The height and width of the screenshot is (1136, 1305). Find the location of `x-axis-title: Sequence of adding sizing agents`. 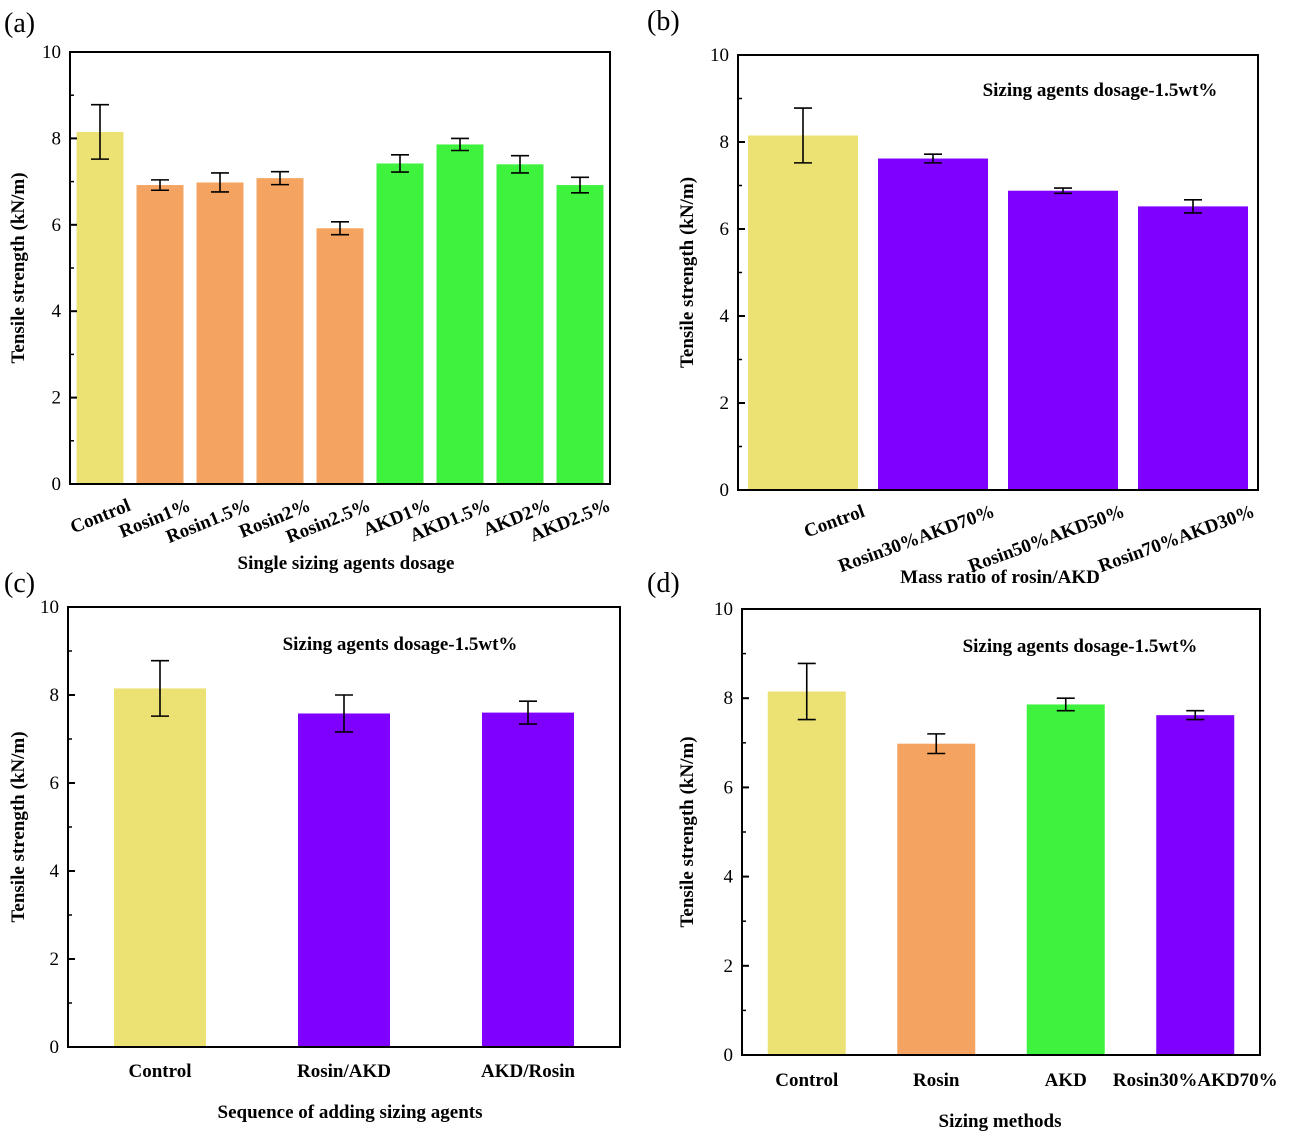

x-axis-title: Sequence of adding sizing agents is located at coordinates (350, 1112).